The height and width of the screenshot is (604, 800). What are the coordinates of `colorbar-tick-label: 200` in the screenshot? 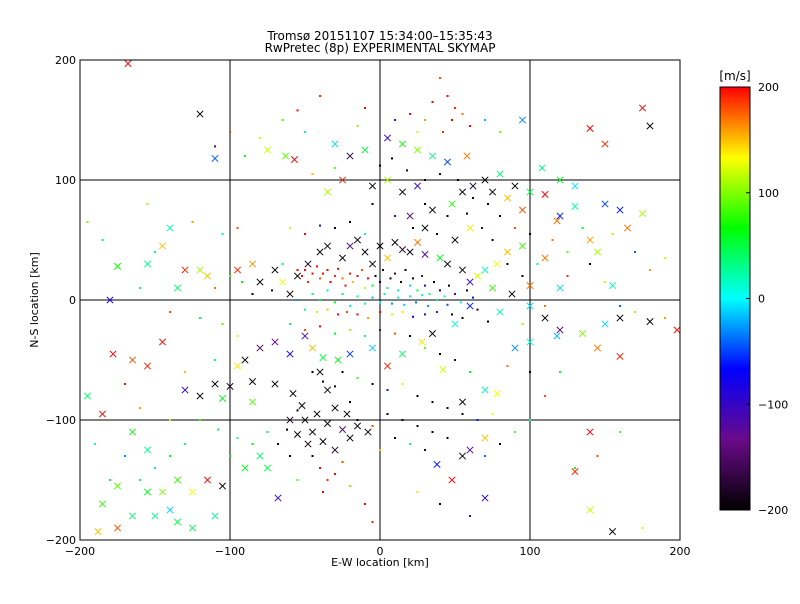 It's located at (768, 87).